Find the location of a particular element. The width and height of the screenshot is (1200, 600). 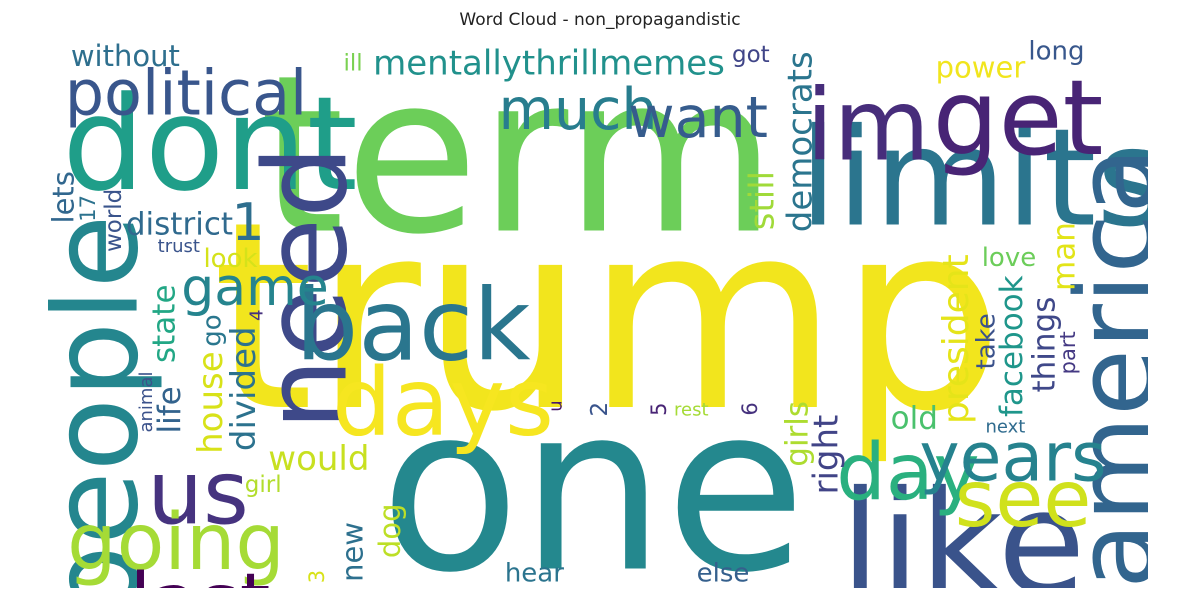

word-man: man is located at coordinates (1065, 256).